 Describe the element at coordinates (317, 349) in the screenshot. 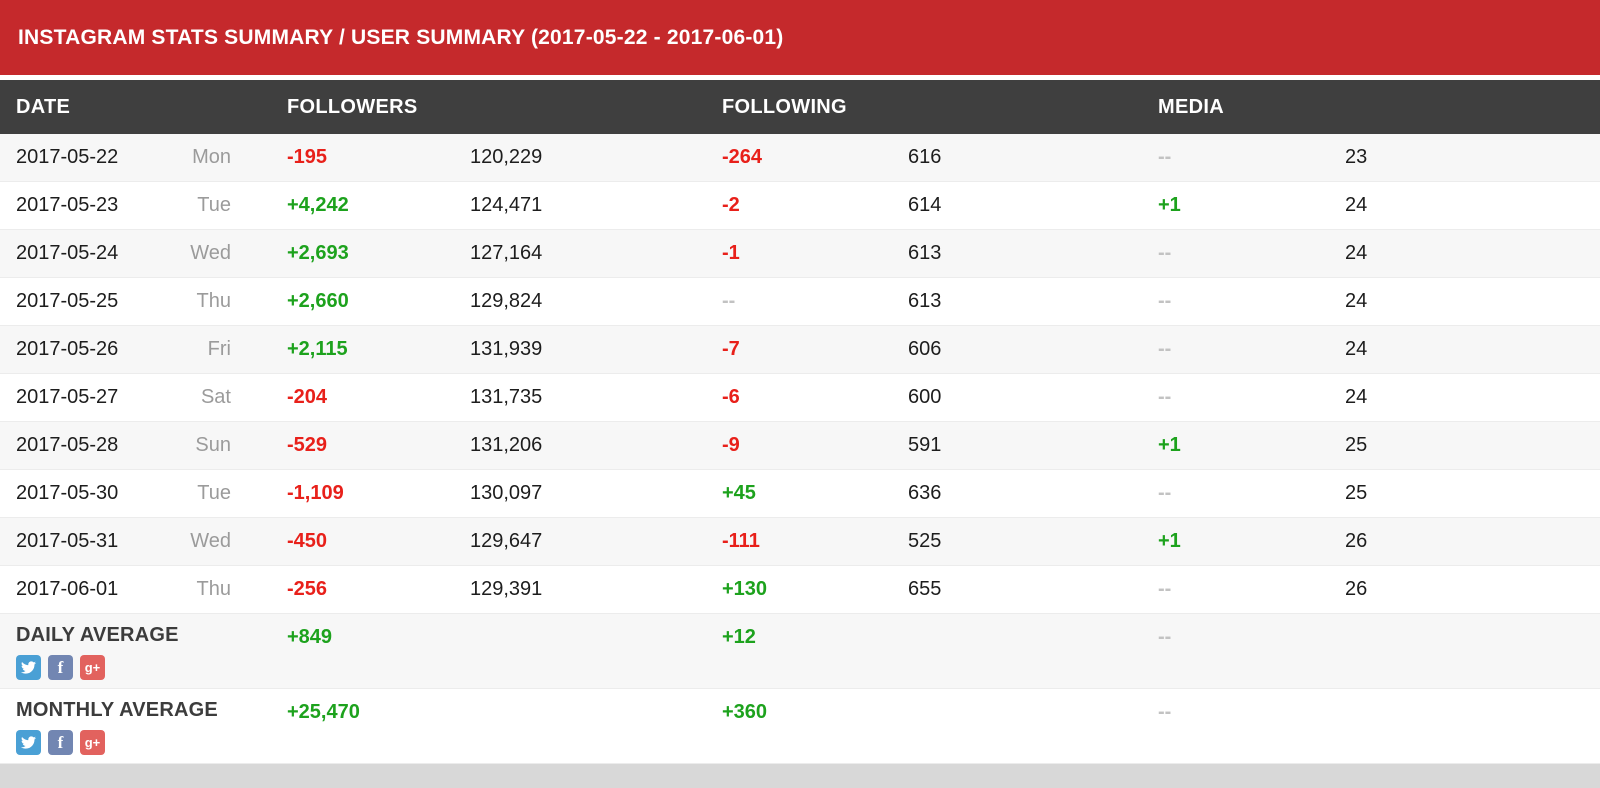

I see `followers-change-cell: +2,115` at that location.